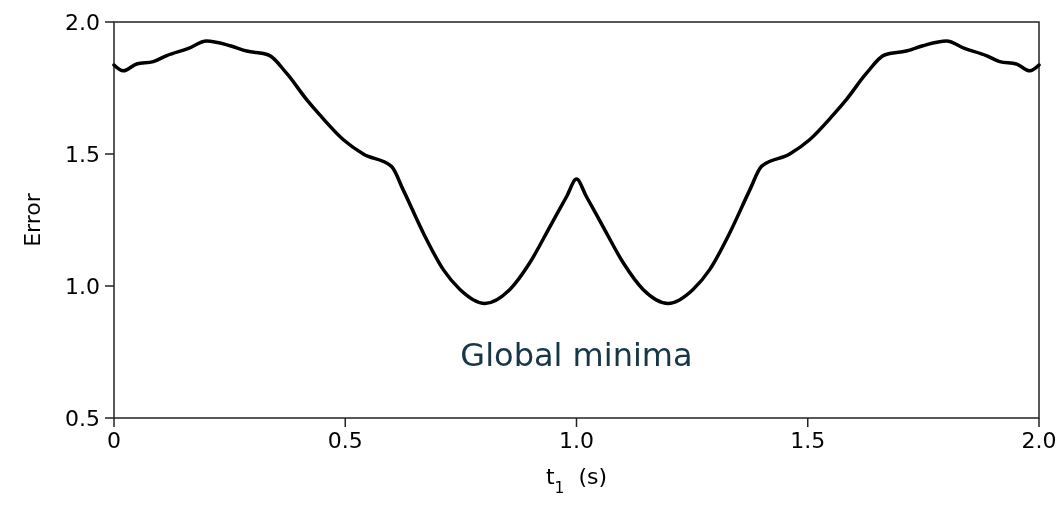 The image size is (1063, 509). Describe the element at coordinates (32, 219) in the screenshot. I see `y-axis-title: Error` at that location.